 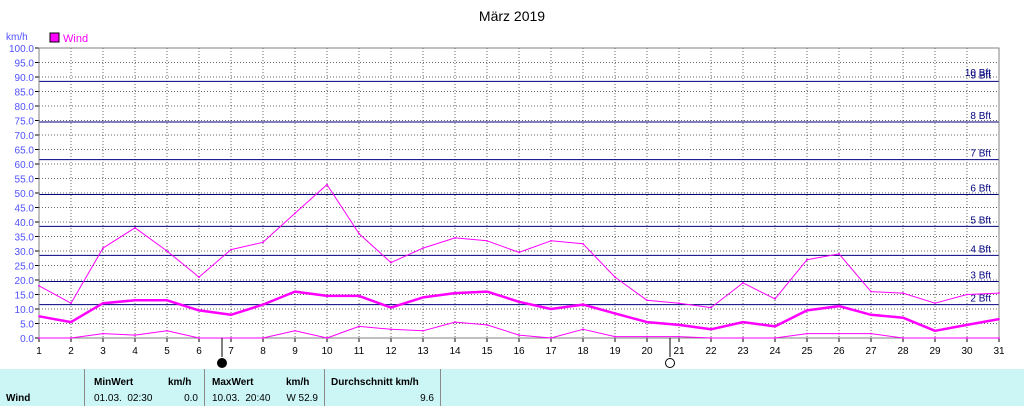 I want to click on beaufort-label: 7 Bft, so click(x=980, y=154).